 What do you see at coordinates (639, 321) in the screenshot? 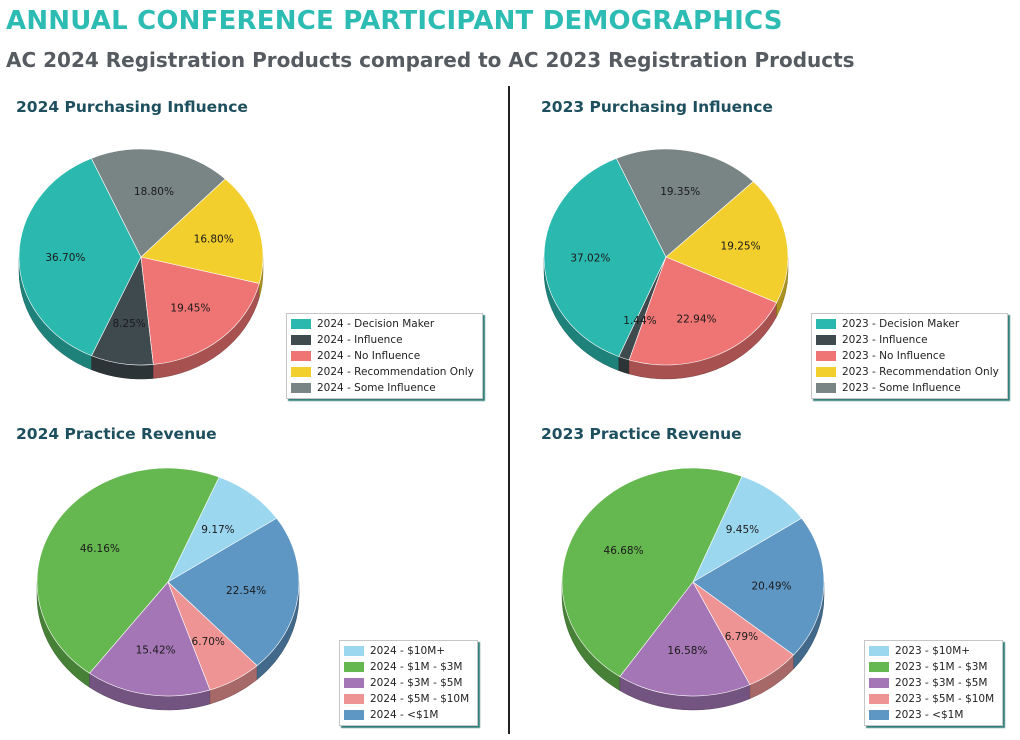
I see `data-label-2023-influence: 1.44%` at bounding box center [639, 321].